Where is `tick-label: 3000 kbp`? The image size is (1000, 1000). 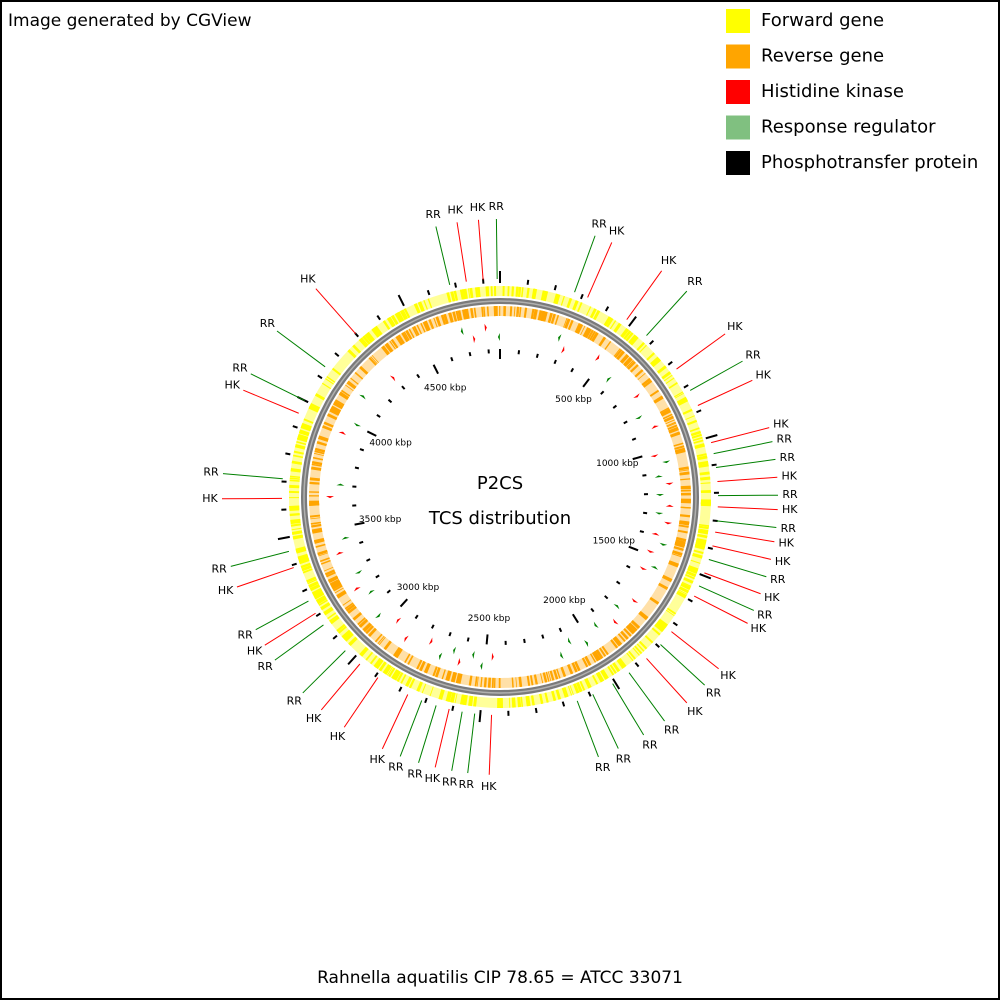
tick-label: 3000 kbp is located at coordinates (418, 588).